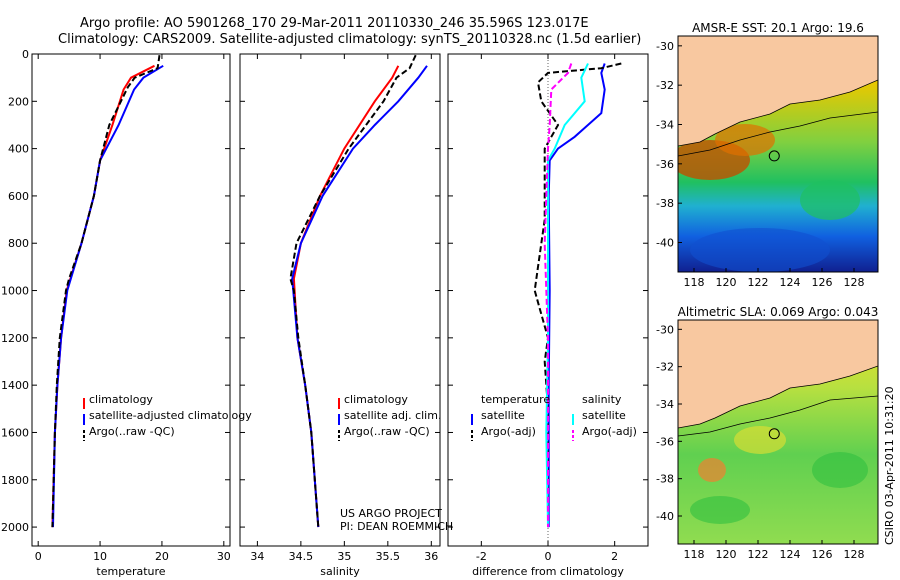 Image resolution: width=900 pixels, height=580 pixels. Describe the element at coordinates (558, 295) in the screenshot. I see `series-line-salinity-argo-adj-` at that location.